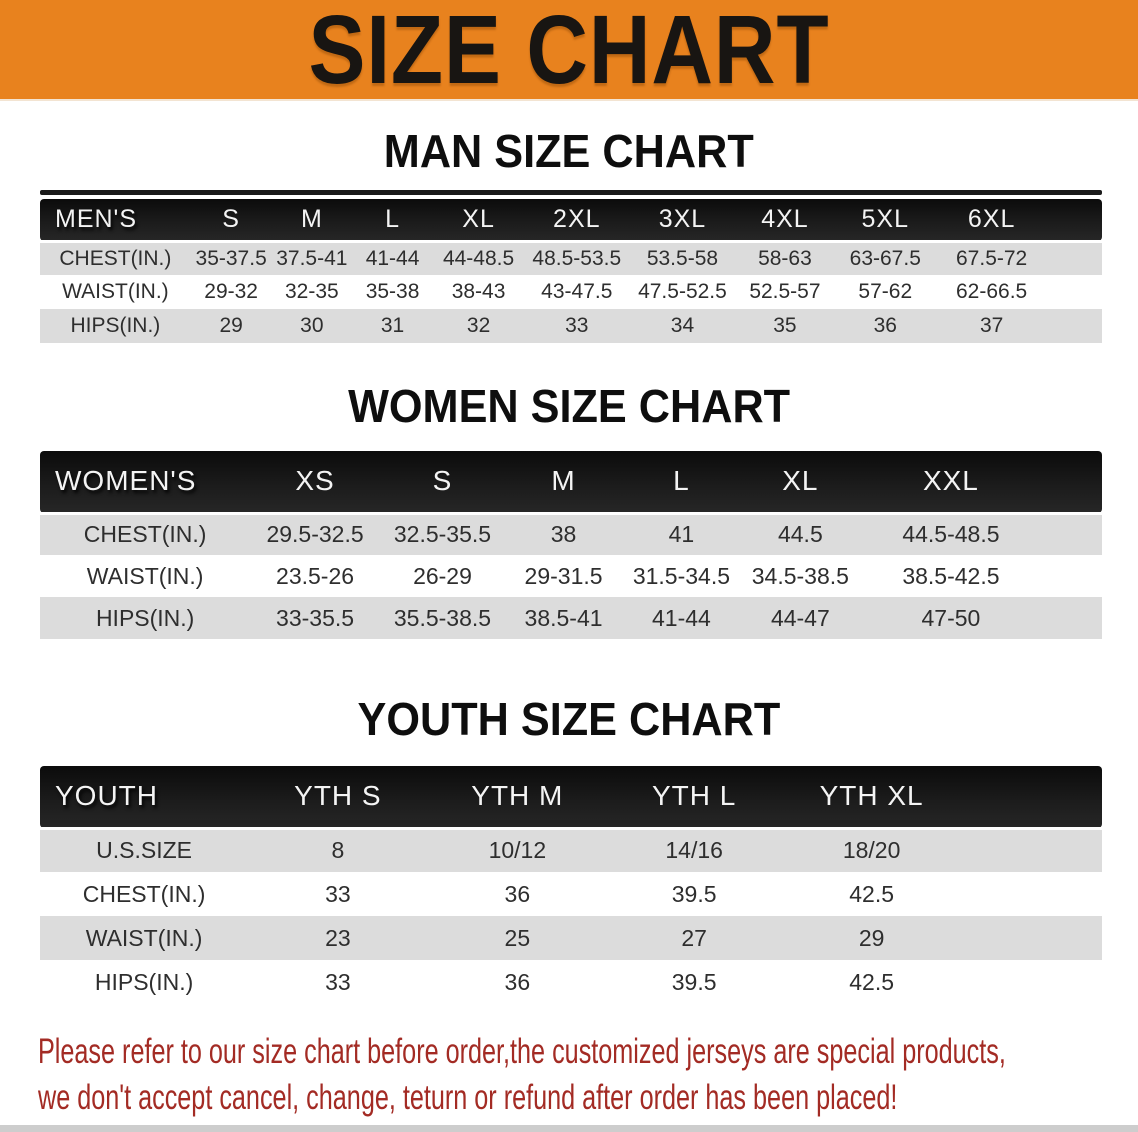 This screenshot has height=1132, width=1138. I want to click on column-header-cell: 3XL, so click(682, 221).